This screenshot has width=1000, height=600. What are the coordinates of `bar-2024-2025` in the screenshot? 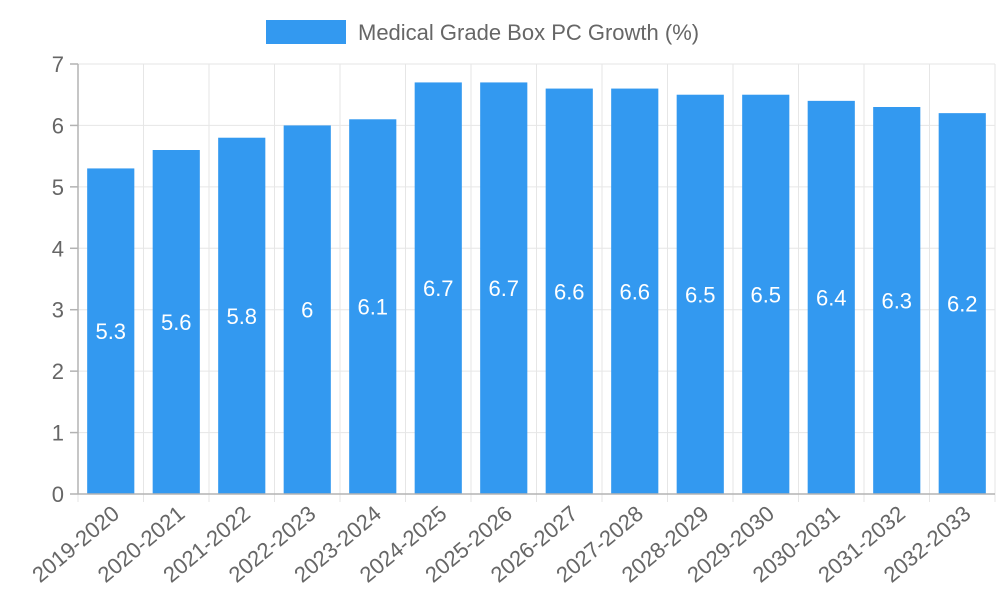 It's located at (438, 288).